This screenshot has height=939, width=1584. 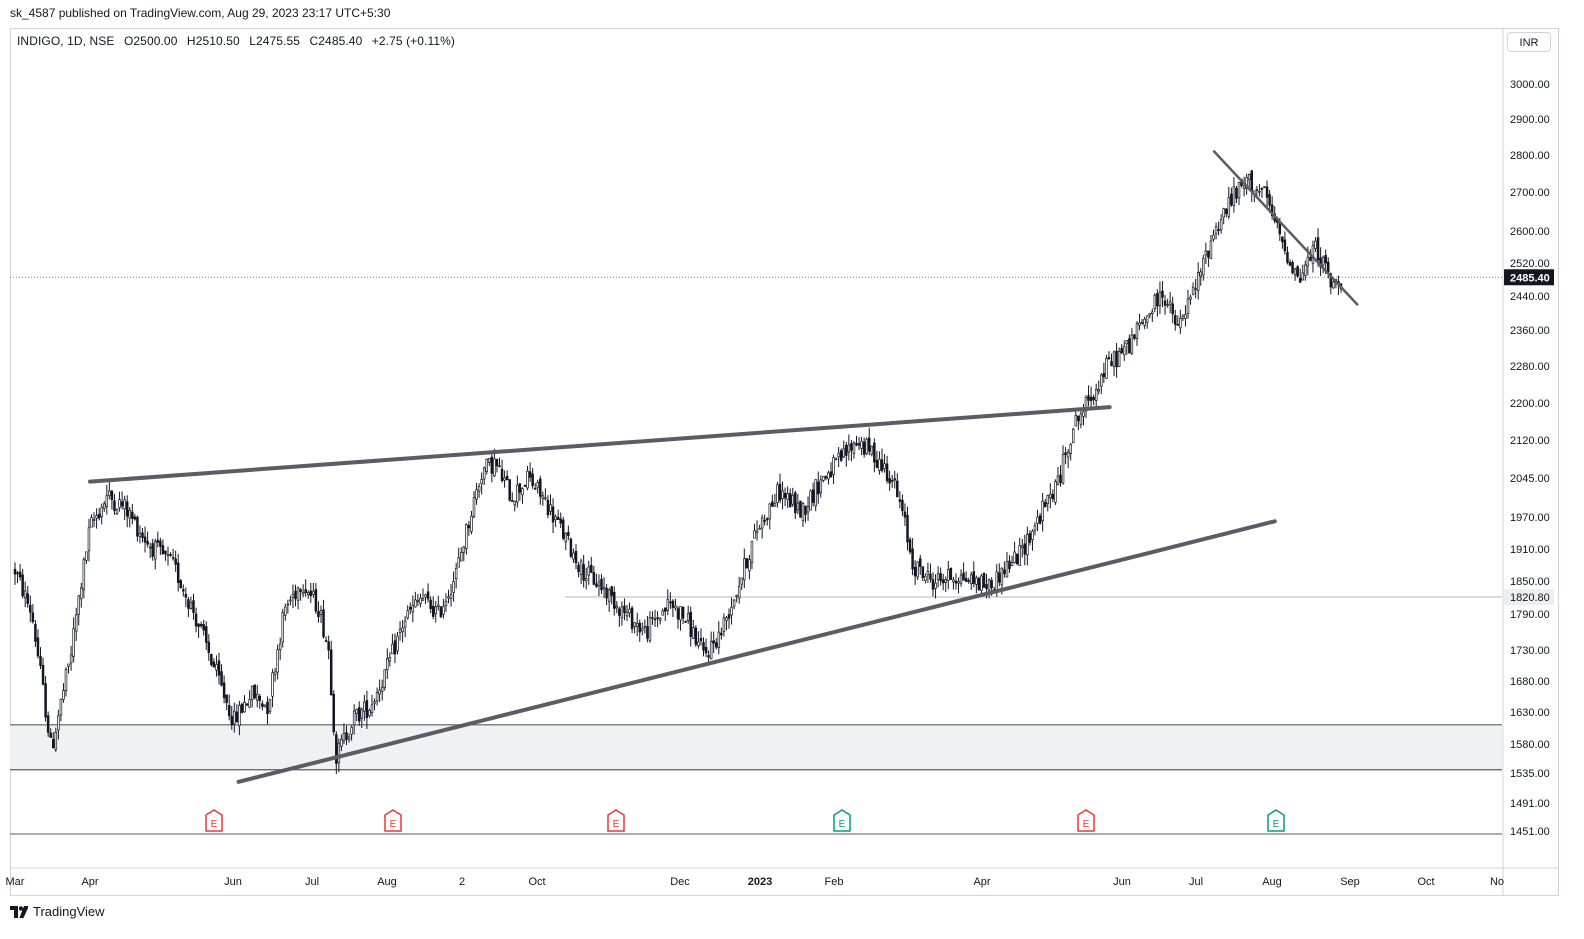 What do you see at coordinates (1285, 228) in the screenshot?
I see `trendline-descending` at bounding box center [1285, 228].